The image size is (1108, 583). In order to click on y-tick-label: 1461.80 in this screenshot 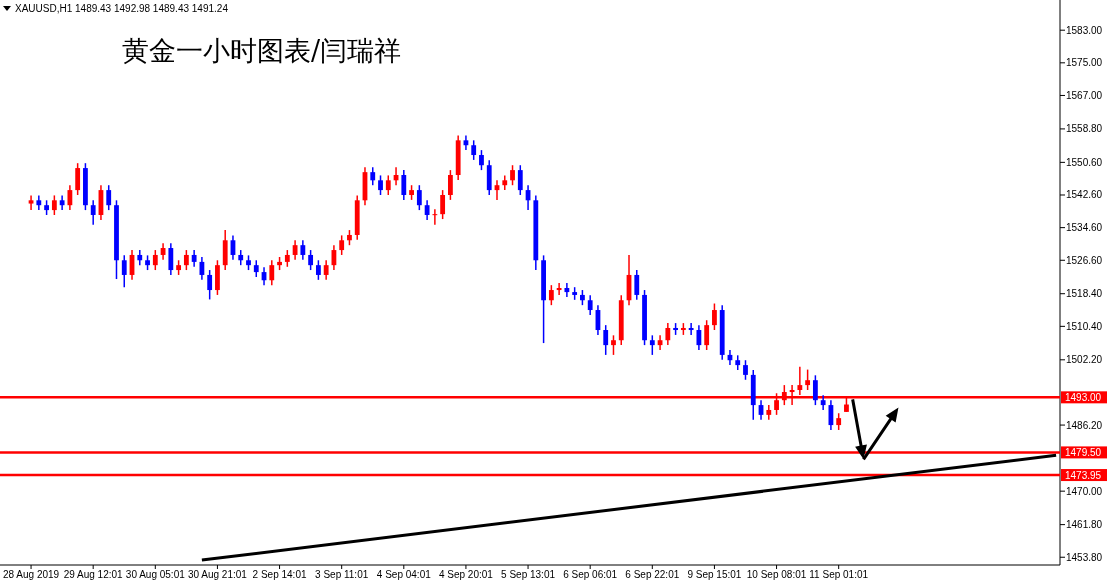, I will do `click(1084, 525)`.